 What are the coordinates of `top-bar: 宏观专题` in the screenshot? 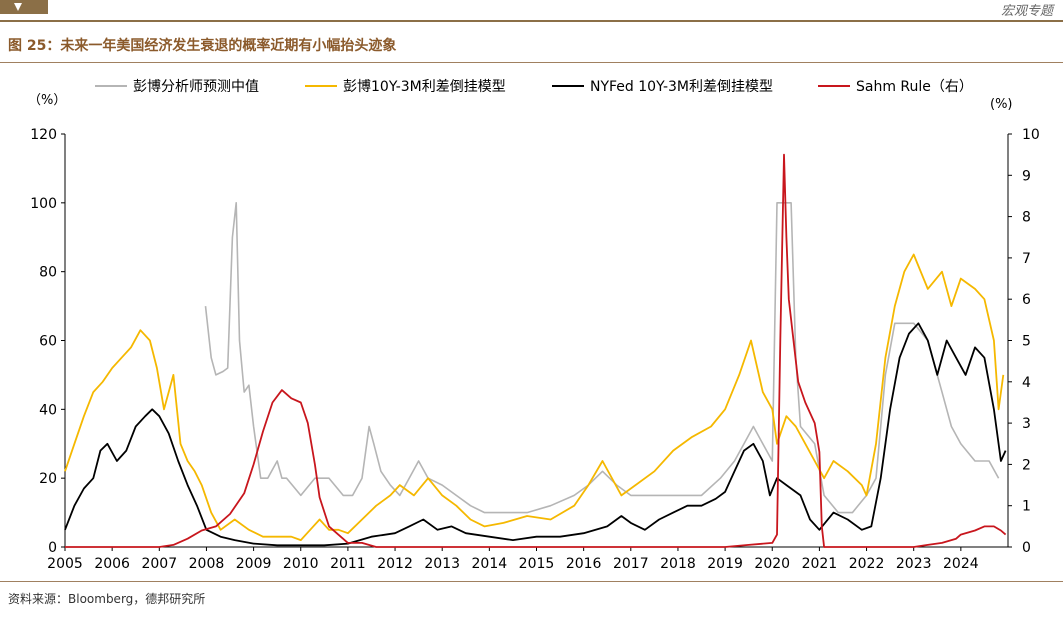 It's located at (531, 11).